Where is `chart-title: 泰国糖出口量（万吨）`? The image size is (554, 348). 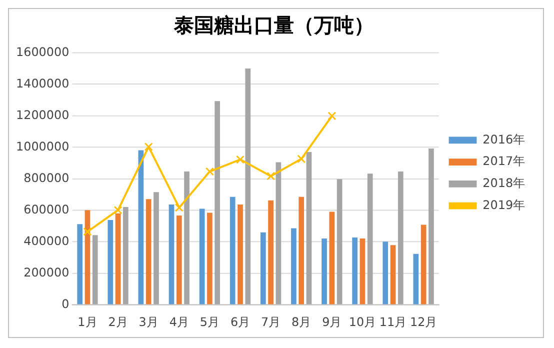 chart-title: 泰国糖出口量（万吨） is located at coordinates (273, 26).